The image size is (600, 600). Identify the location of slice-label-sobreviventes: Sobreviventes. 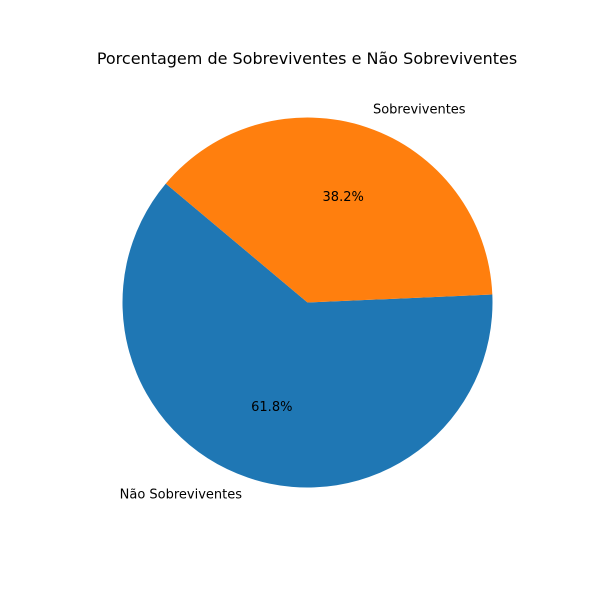
(419, 109).